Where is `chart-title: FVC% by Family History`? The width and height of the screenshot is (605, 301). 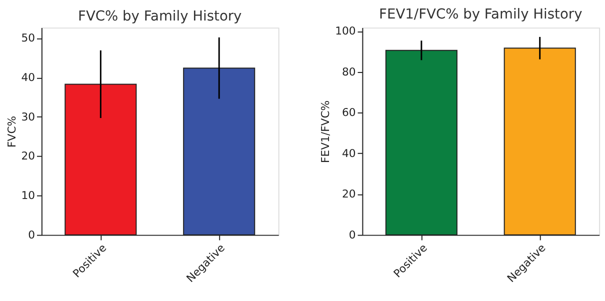
chart-title: FVC% by Family History is located at coordinates (160, 16).